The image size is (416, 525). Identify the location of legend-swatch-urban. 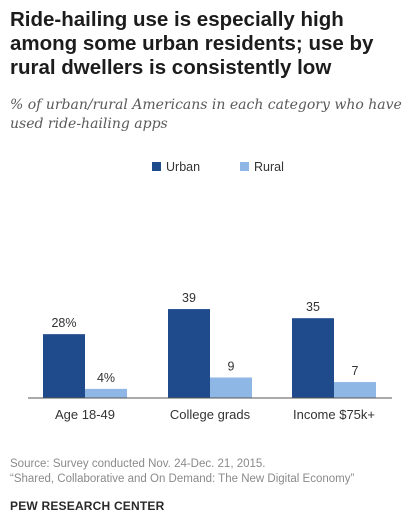
(156, 166).